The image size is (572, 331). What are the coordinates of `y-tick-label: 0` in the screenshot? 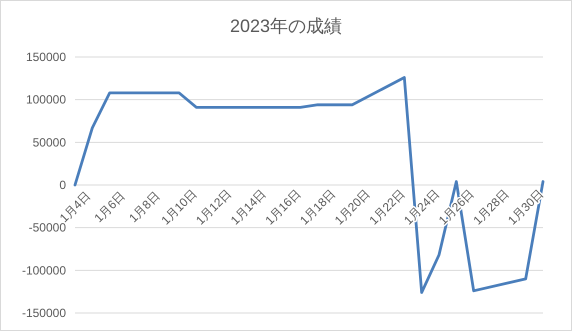 It's located at (62, 185).